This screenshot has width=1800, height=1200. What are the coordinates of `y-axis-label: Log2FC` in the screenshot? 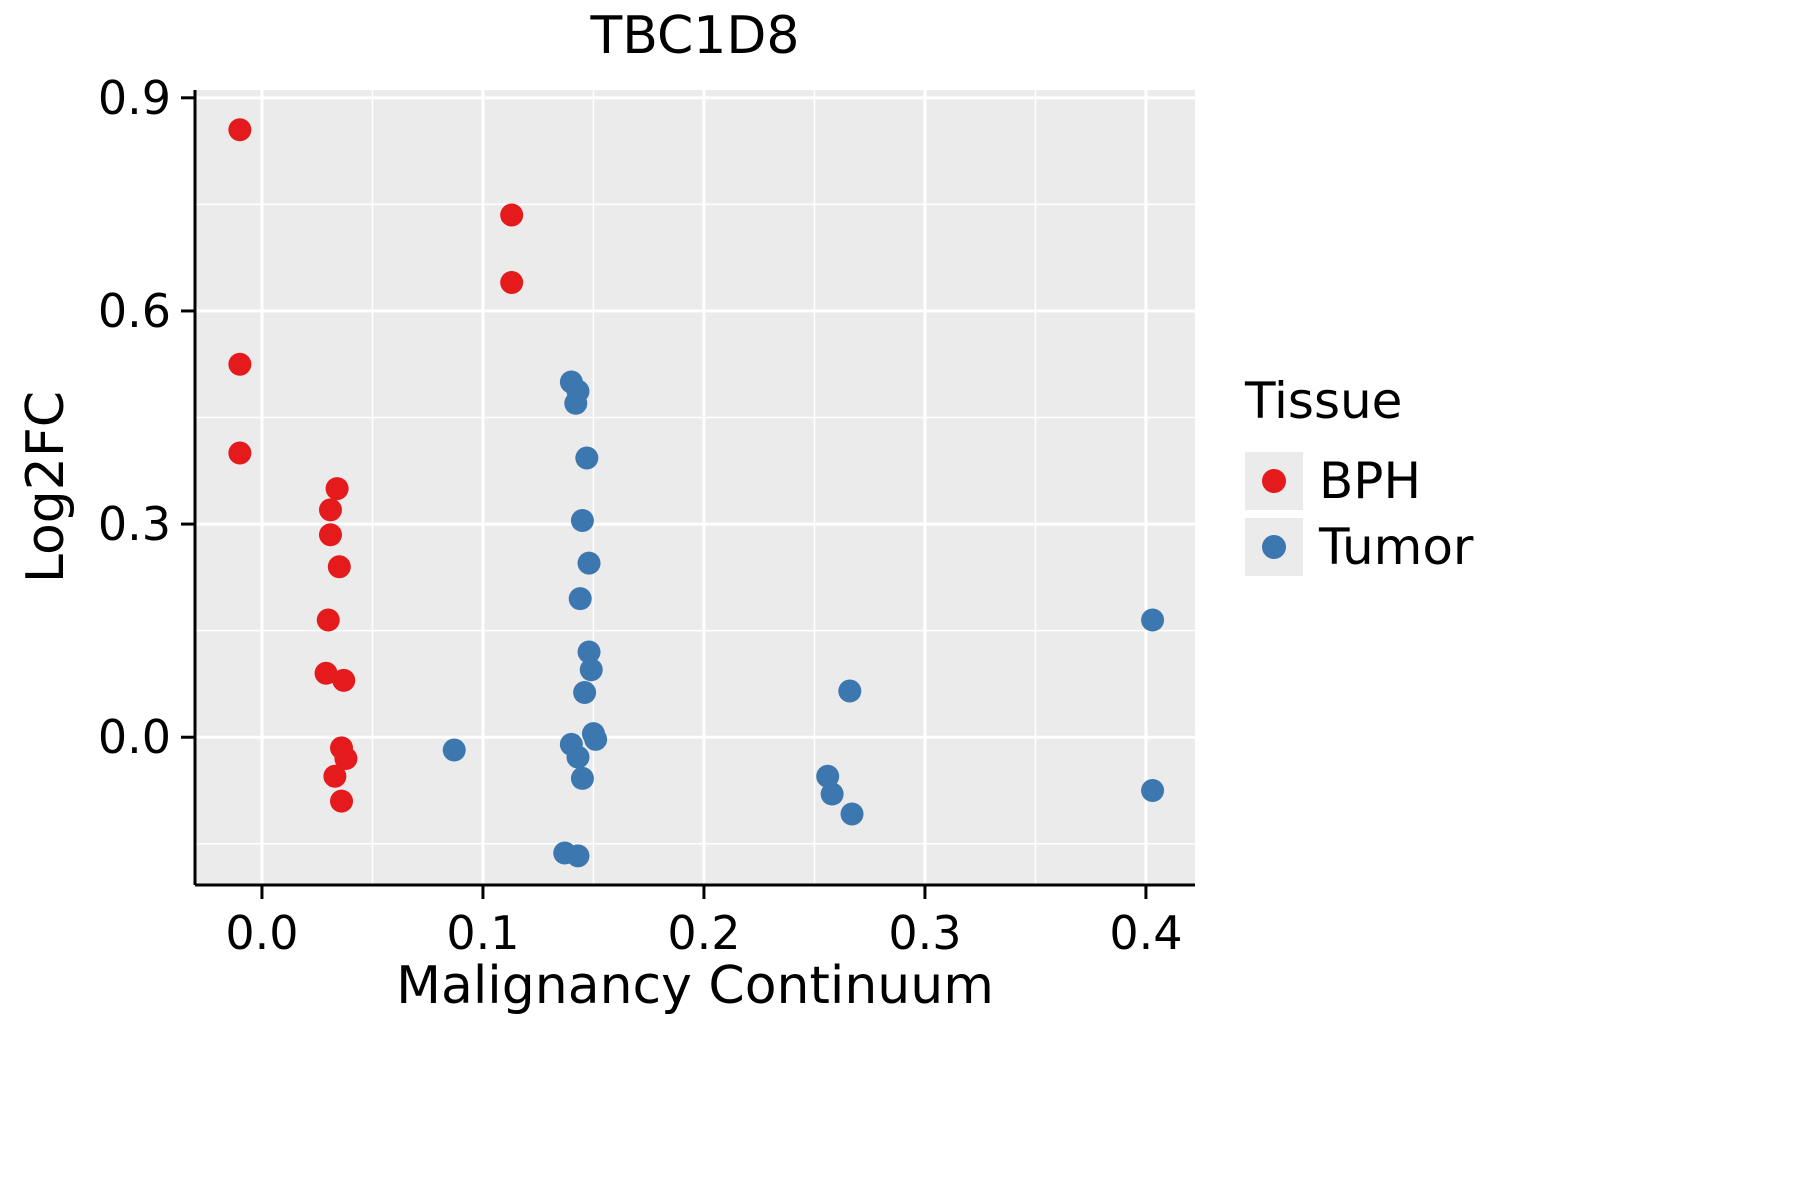 It's located at (46, 487).